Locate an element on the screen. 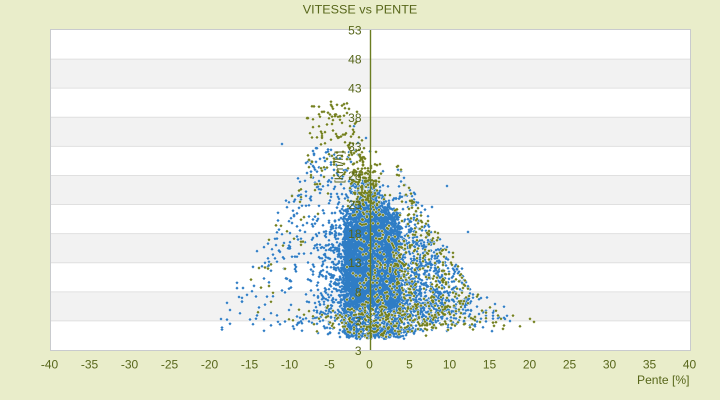 The width and height of the screenshot is (720, 400). svg-text: 25 is located at coordinates (570, 365).